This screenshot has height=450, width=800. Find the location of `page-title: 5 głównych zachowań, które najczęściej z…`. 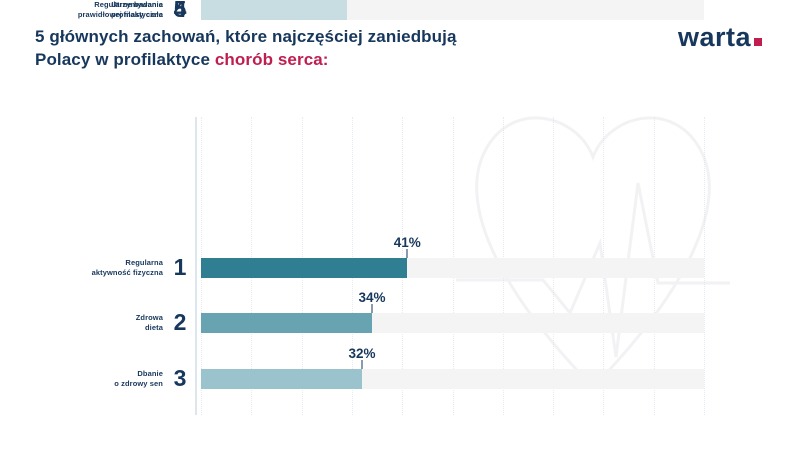

page-title: 5 głównych zachowań, które najczęściej z… is located at coordinates (246, 48).